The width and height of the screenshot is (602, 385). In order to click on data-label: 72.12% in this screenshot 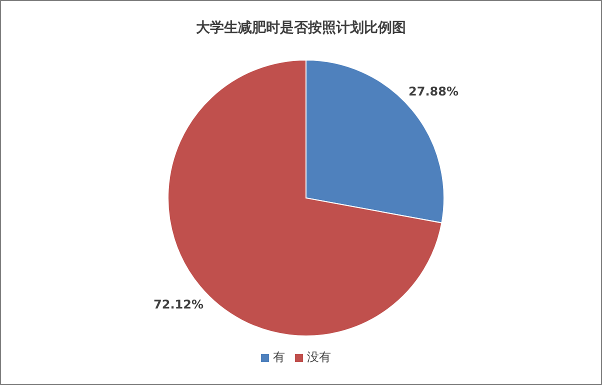, I will do `click(179, 304)`.